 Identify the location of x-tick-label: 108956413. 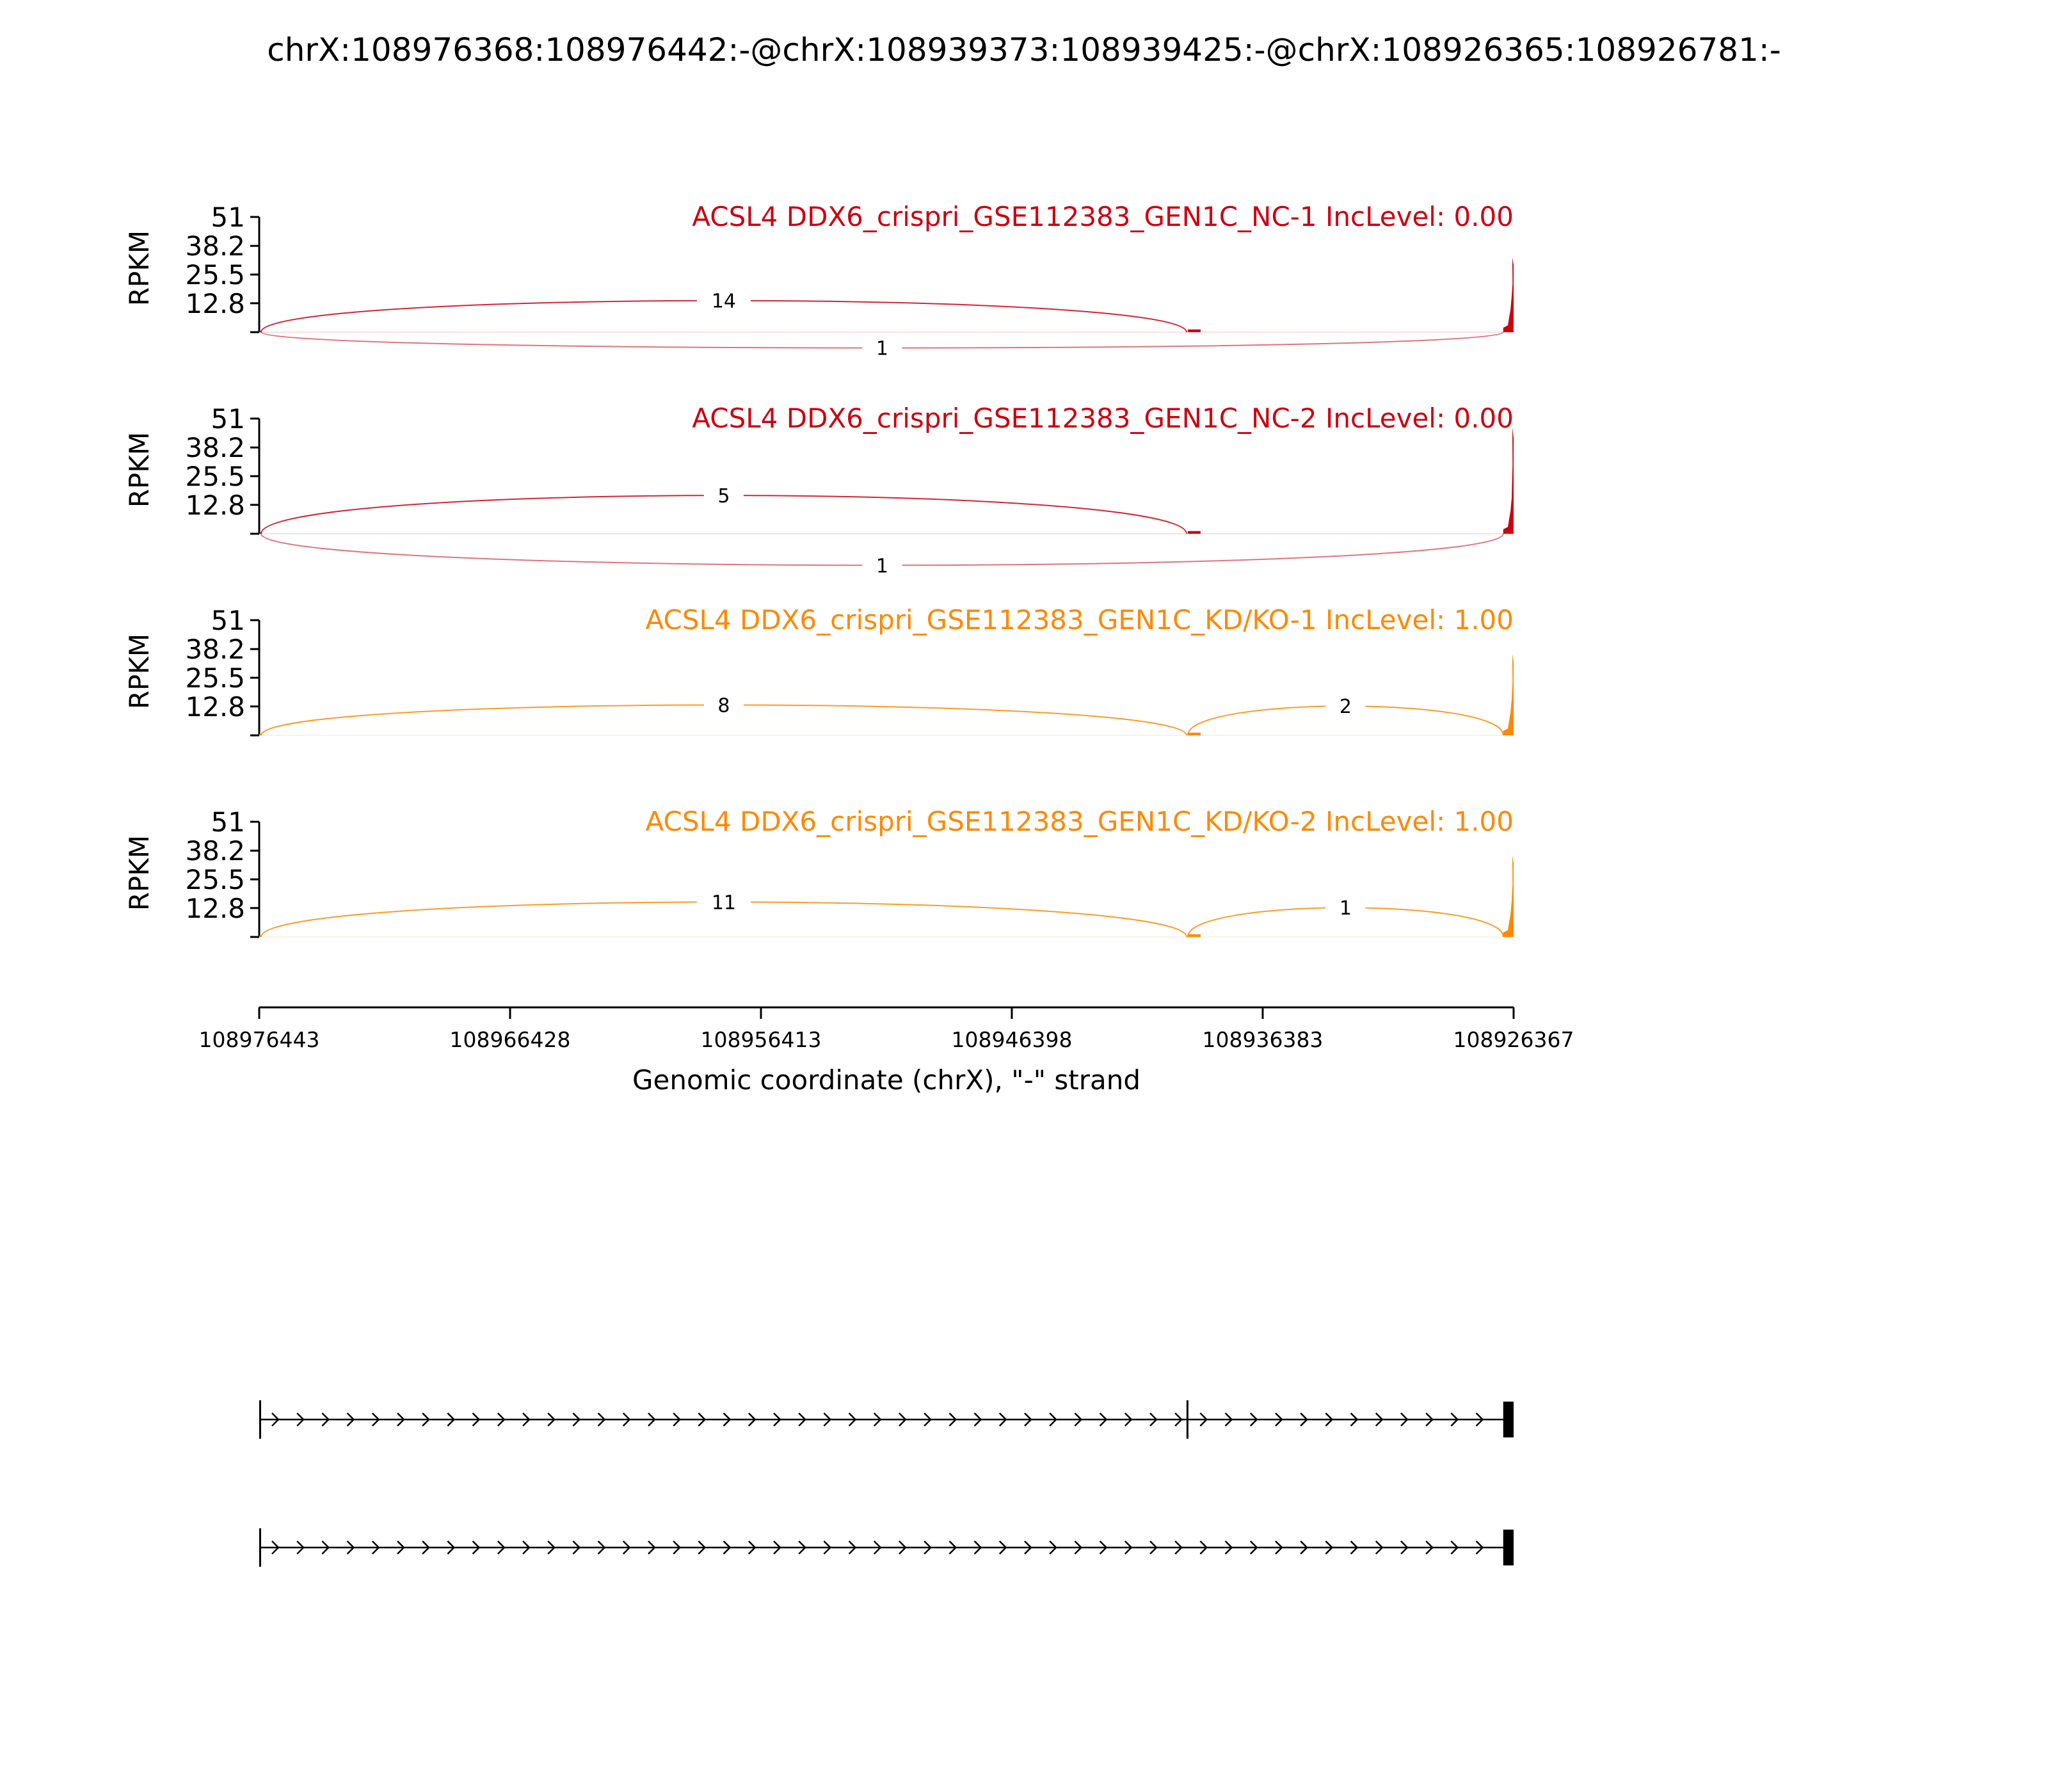
(761, 1039).